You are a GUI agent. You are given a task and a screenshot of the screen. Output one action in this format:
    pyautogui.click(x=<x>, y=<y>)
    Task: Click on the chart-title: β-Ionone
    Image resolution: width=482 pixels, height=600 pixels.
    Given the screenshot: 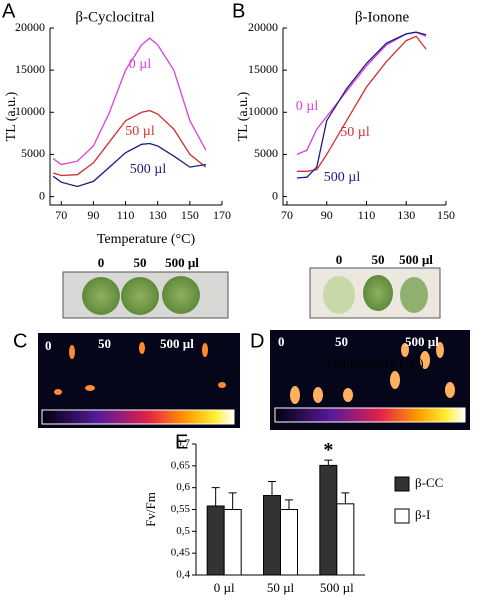 What is the action you would take?
    pyautogui.click(x=382, y=17)
    